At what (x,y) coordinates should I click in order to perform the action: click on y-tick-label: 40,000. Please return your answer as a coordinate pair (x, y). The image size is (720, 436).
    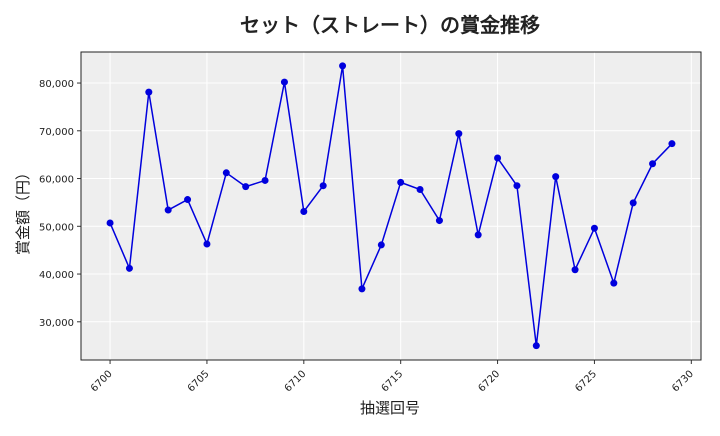
    Looking at the image, I should click on (56, 275).